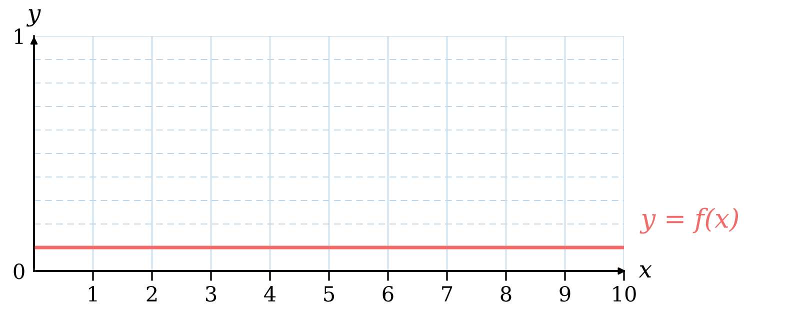  What do you see at coordinates (447, 294) in the screenshot?
I see `x-tick-label: 7` at bounding box center [447, 294].